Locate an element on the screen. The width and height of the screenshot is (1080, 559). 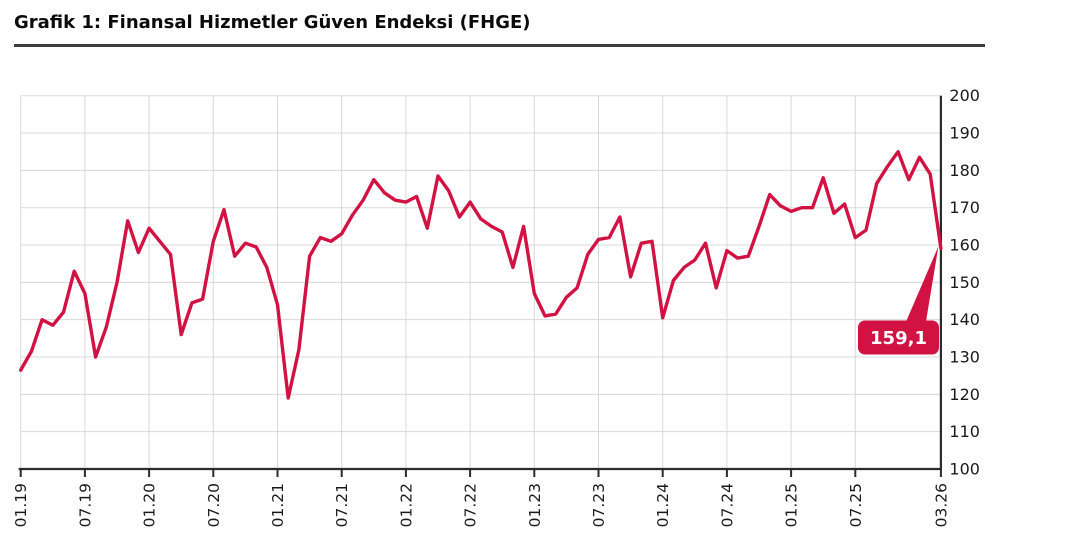
annotation-pointer is located at coordinates (922, 284).